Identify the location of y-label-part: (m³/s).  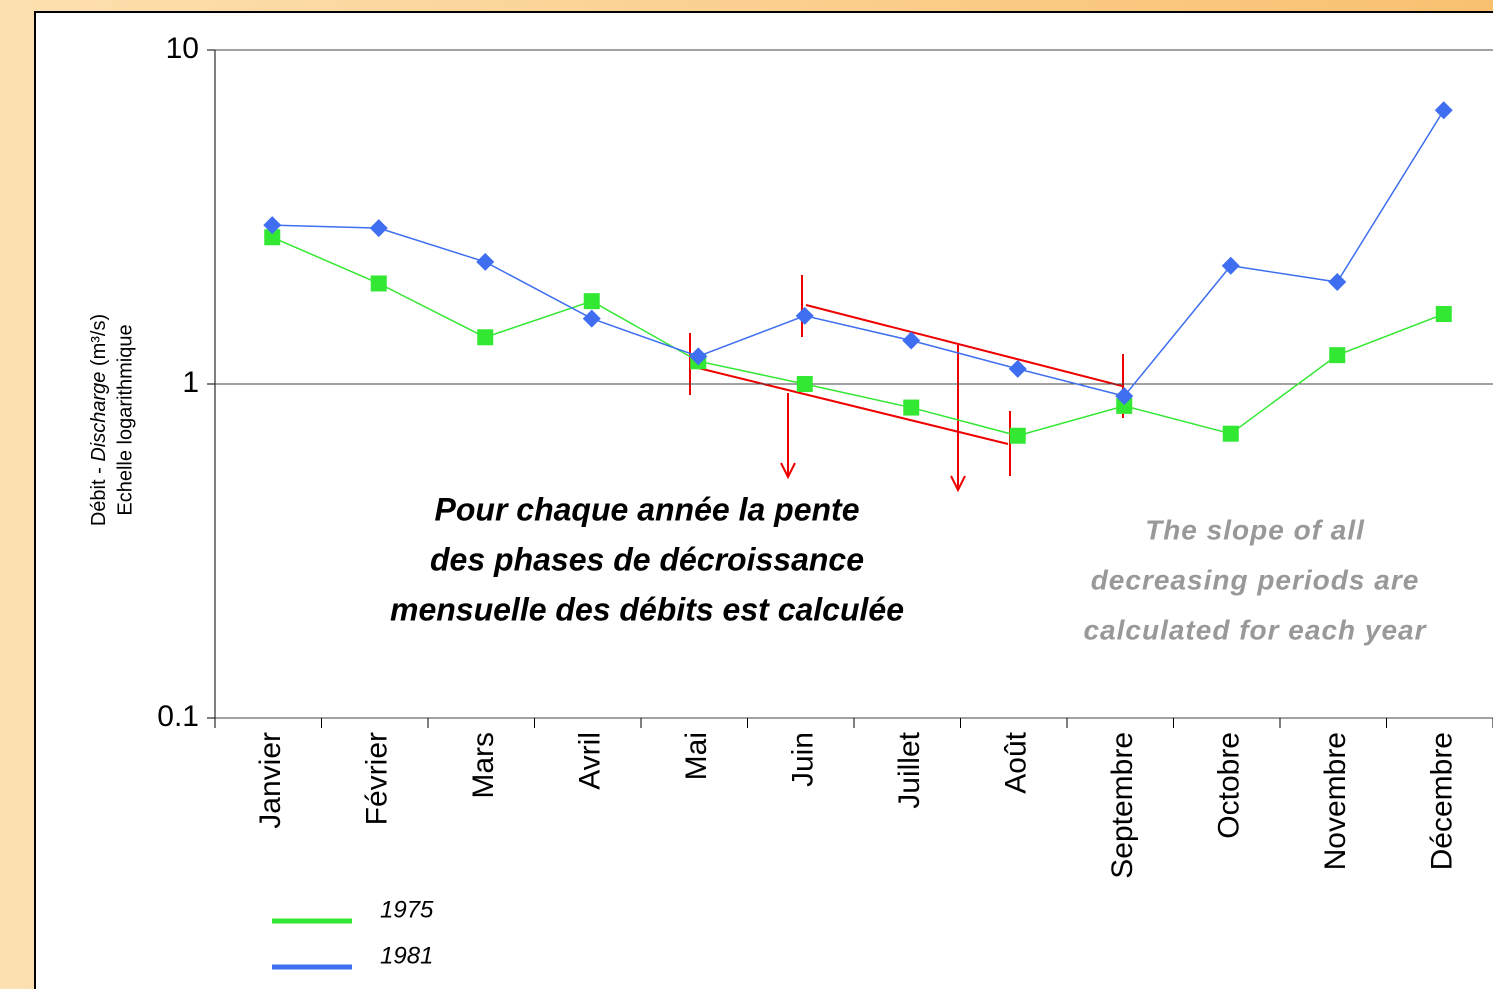
(99, 343).